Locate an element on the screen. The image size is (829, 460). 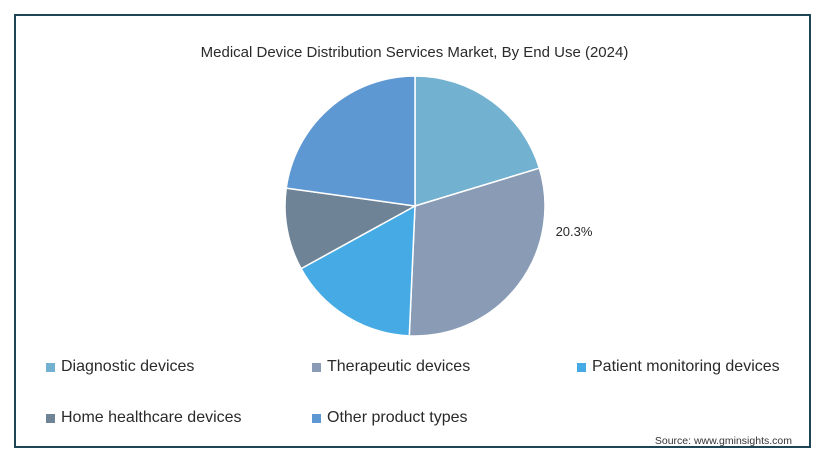
data-label-diagnostic: 20.3% is located at coordinates (574, 231).